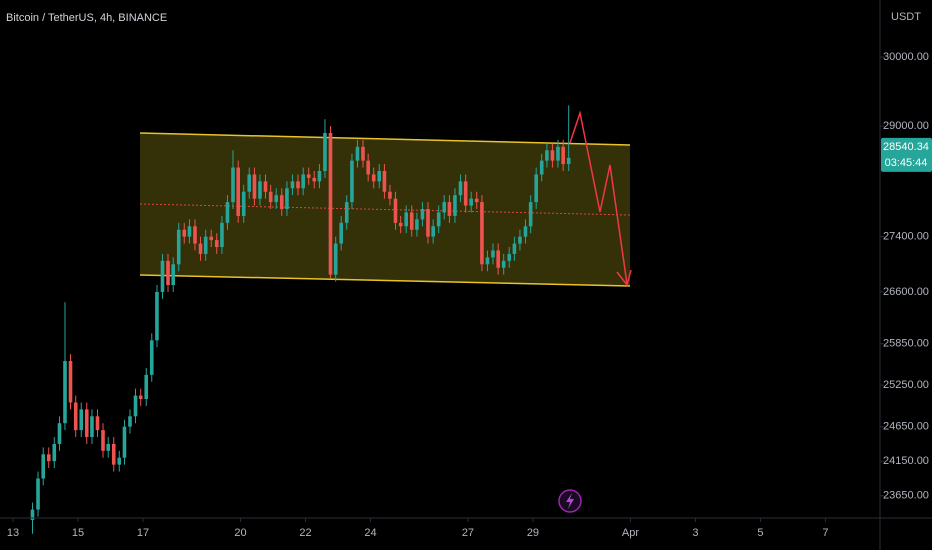 Image resolution: width=932 pixels, height=550 pixels. Describe the element at coordinates (695, 533) in the screenshot. I see `x-tick-label: 3` at that location.